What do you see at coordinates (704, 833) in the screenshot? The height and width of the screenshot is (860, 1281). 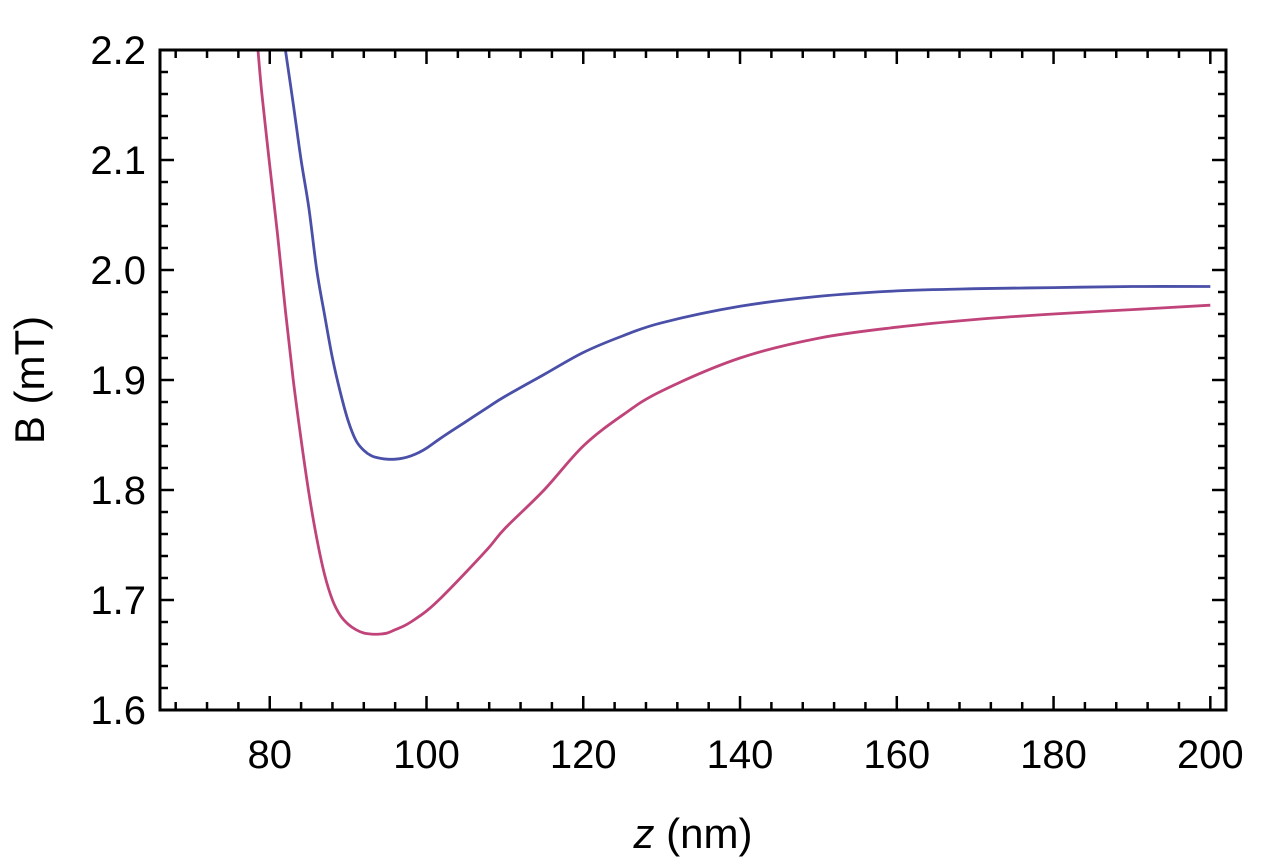 I see `x-axis-unit: (nm)` at bounding box center [704, 833].